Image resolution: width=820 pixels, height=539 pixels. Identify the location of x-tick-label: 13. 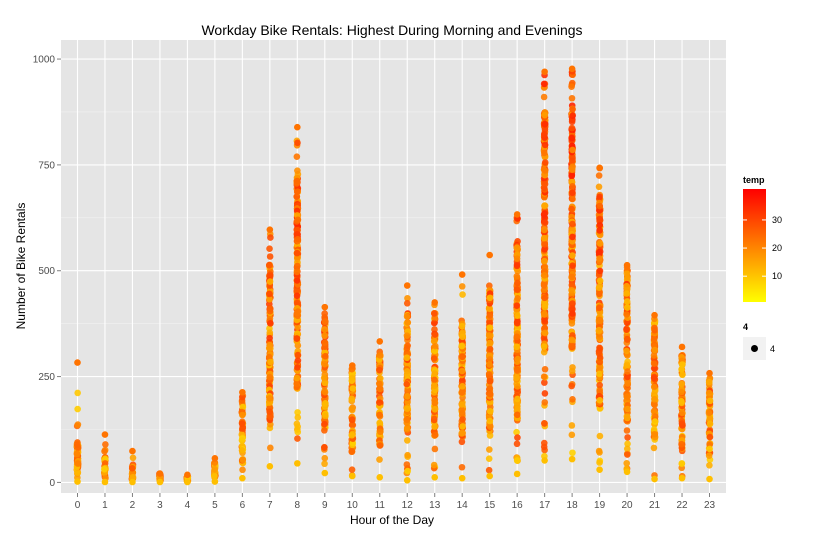
(435, 505).